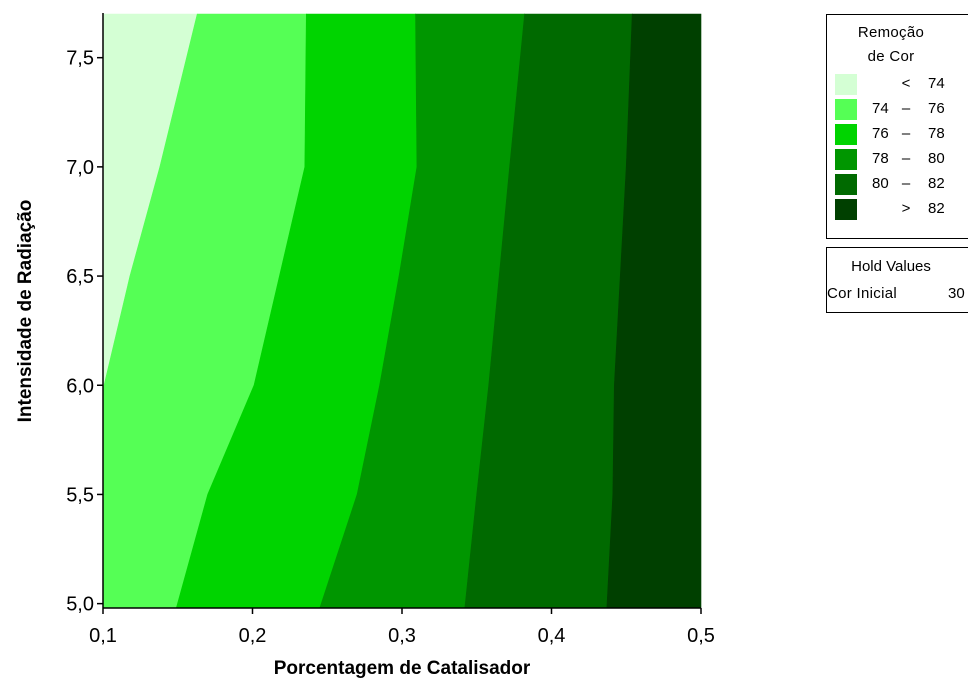 This screenshot has height=686, width=968. Describe the element at coordinates (936, 108) in the screenshot. I see `legend-range-high: 76` at that location.